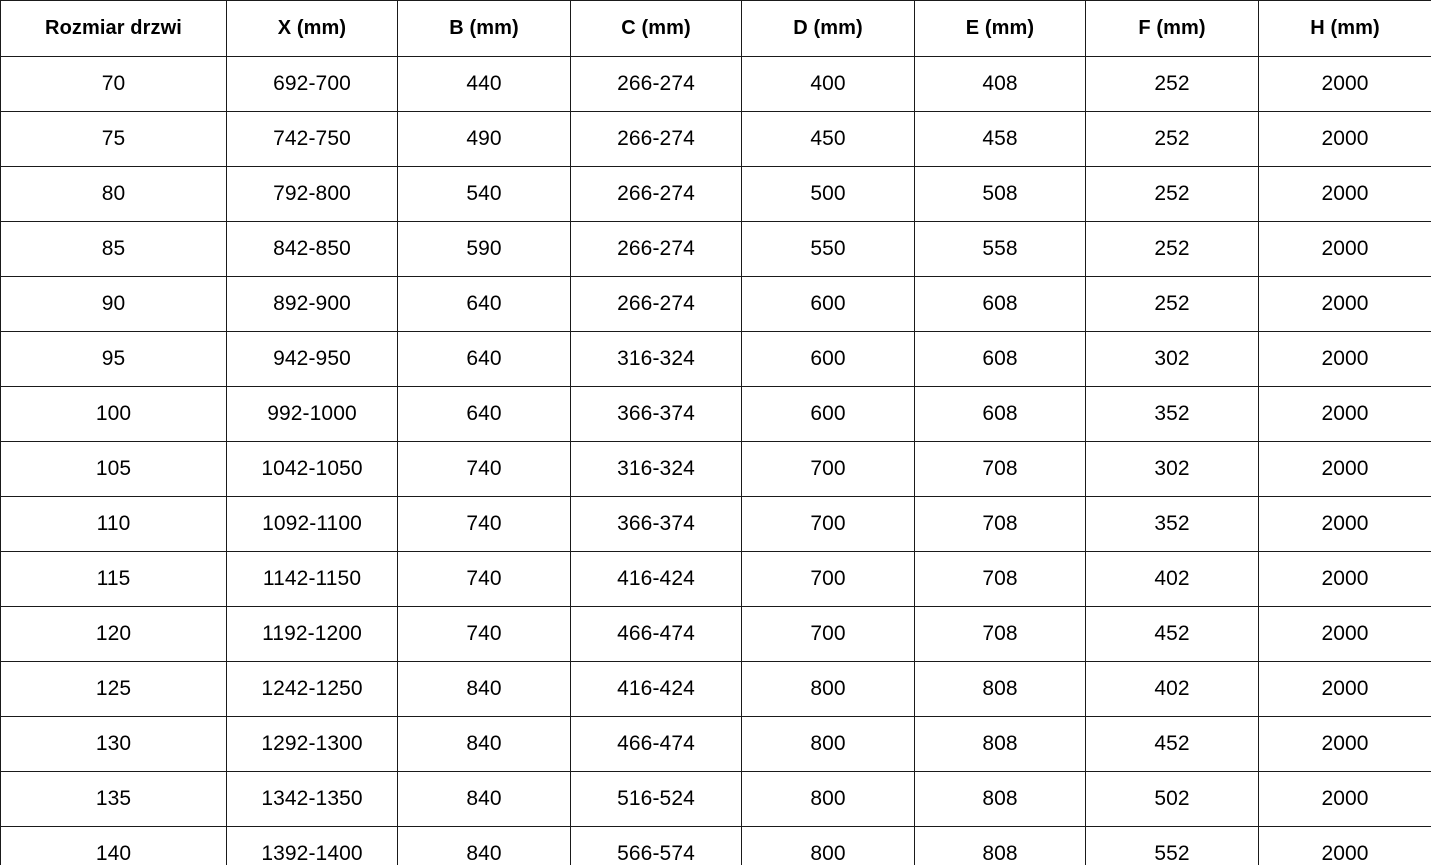 The height and width of the screenshot is (865, 1431). What do you see at coordinates (828, 249) in the screenshot?
I see `table-cell: 550` at bounding box center [828, 249].